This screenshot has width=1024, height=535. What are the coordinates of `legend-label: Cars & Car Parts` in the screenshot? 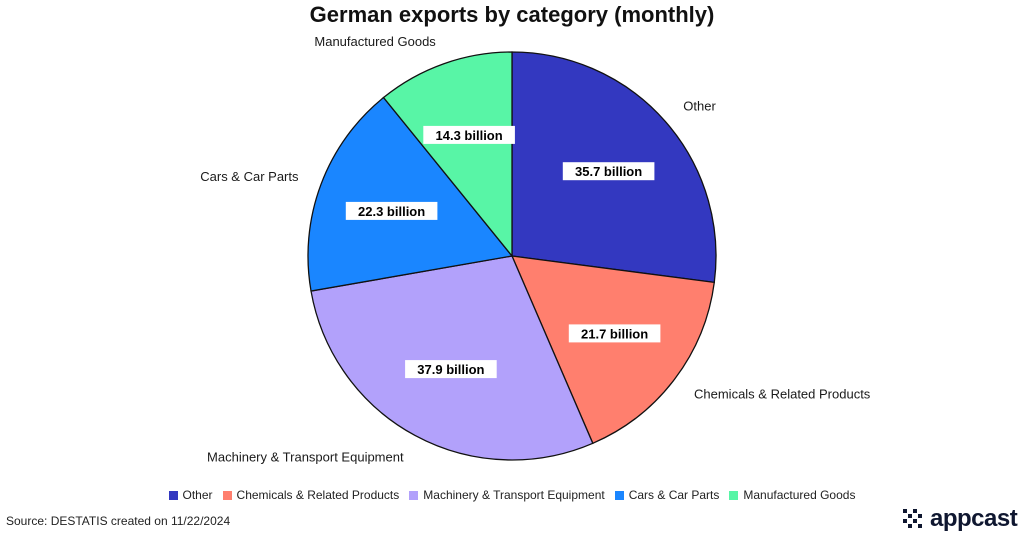 It's located at (674, 495).